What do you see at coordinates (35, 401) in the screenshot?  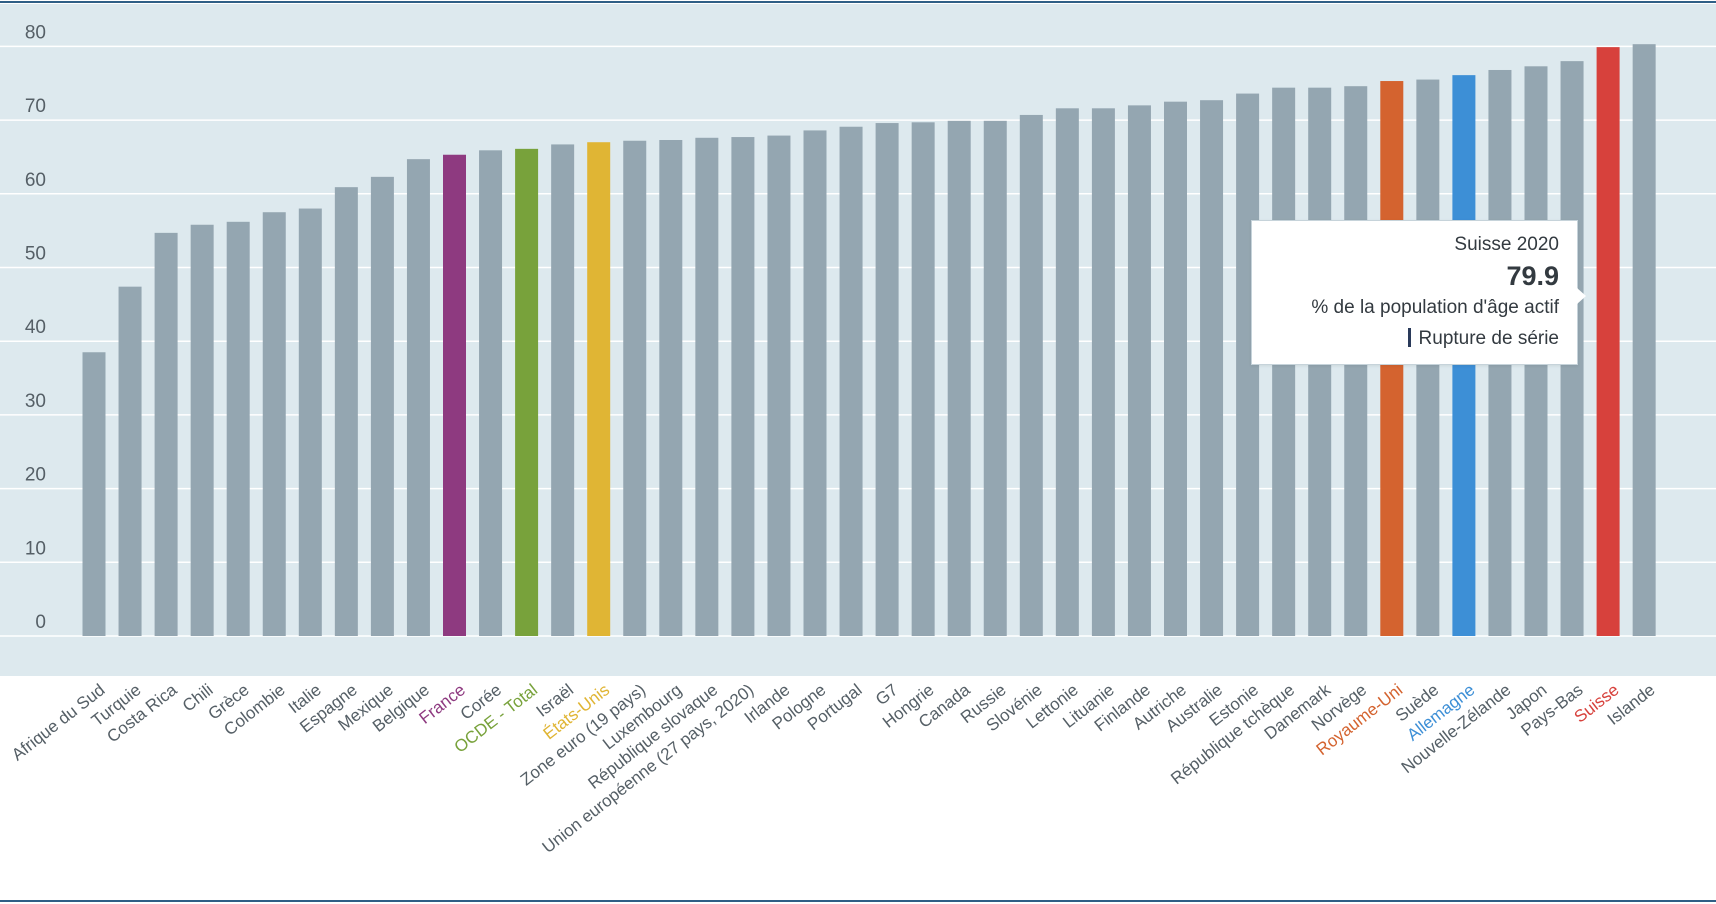 I see `y-tick-label: 30` at bounding box center [35, 401].